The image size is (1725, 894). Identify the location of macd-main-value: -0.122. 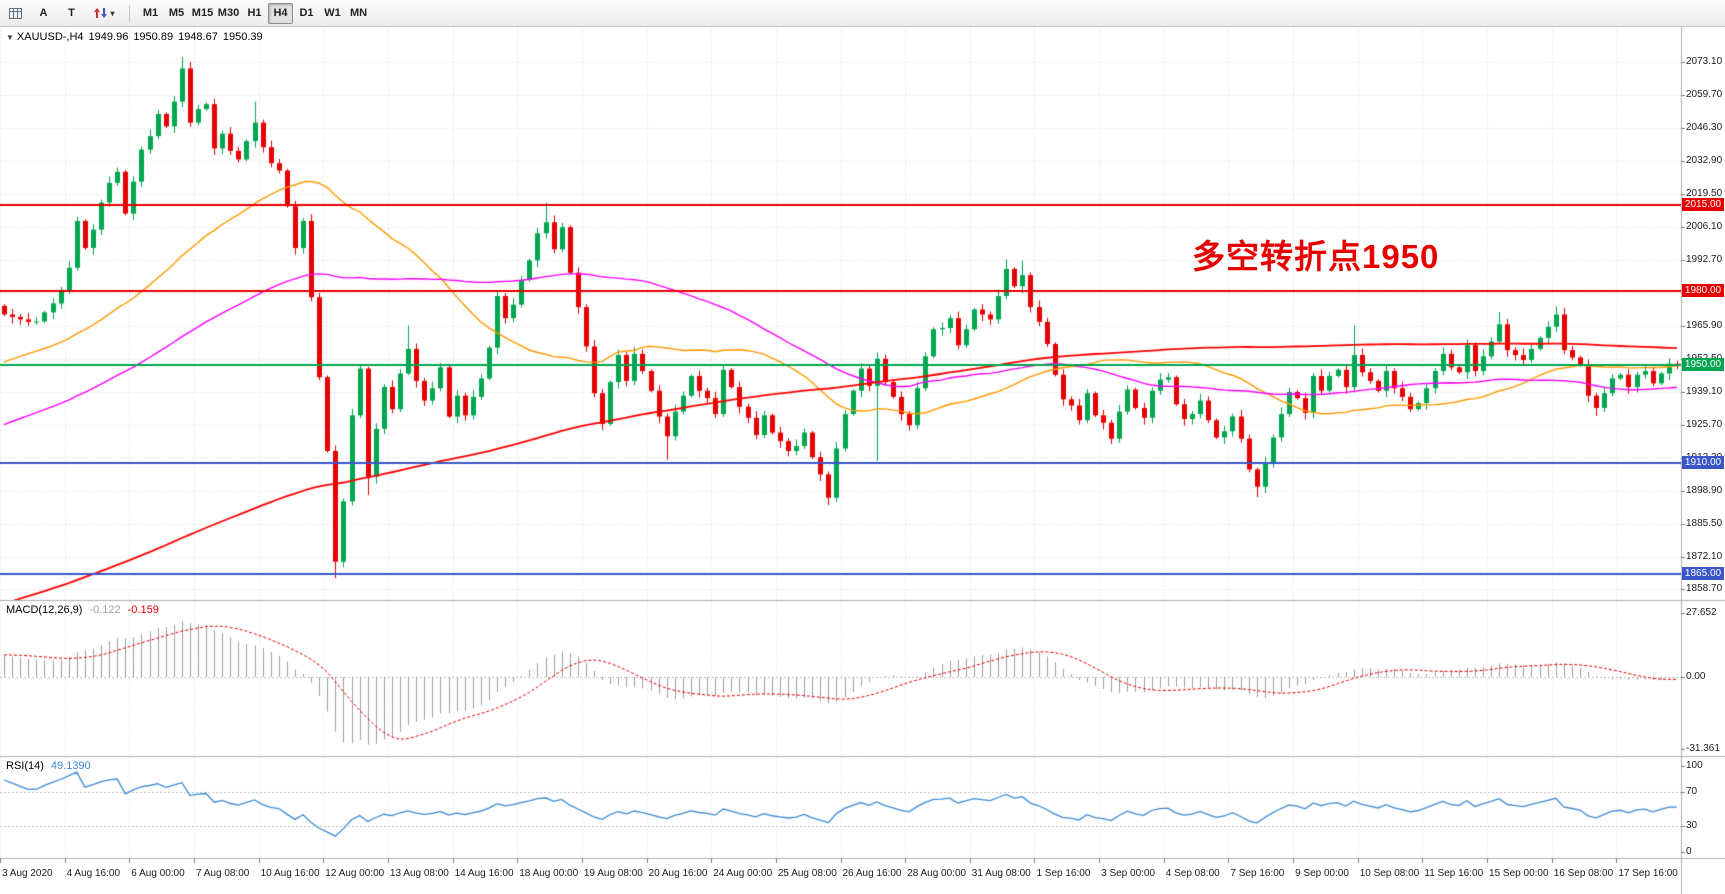
(105, 610).